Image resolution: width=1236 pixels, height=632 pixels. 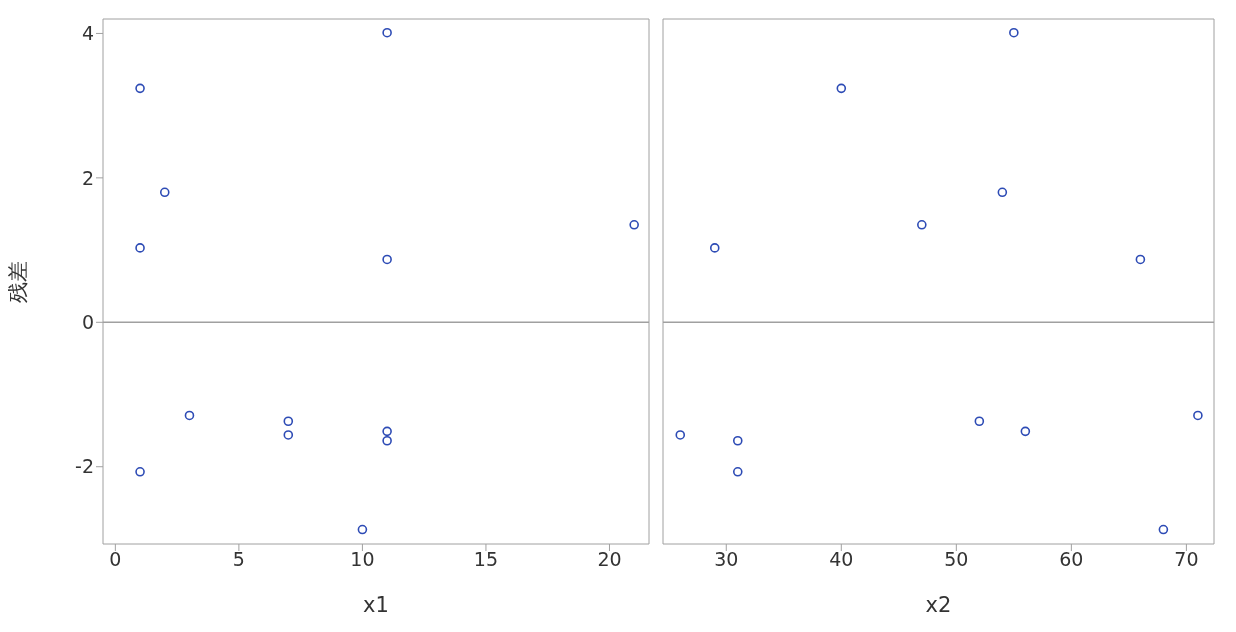 I want to click on x-tick-label: 15, so click(x=486, y=559).